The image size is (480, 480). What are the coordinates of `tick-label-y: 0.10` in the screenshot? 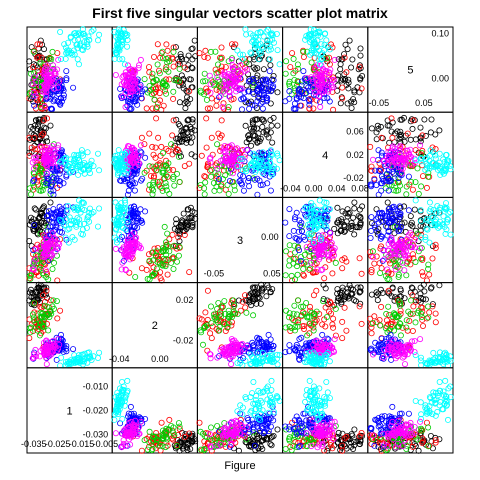 It's located at (440, 34).